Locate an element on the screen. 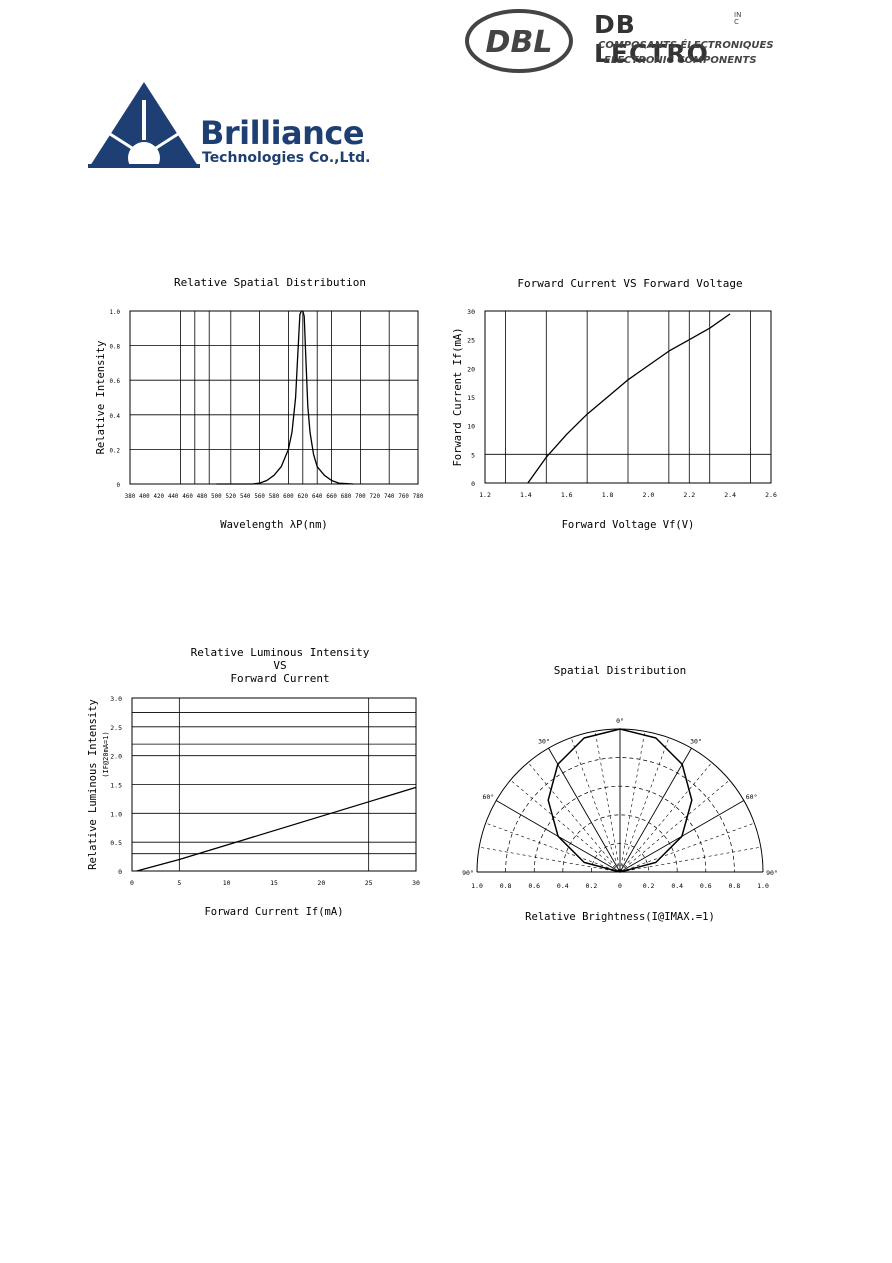  x-tick-label: 580 is located at coordinates (274, 497).